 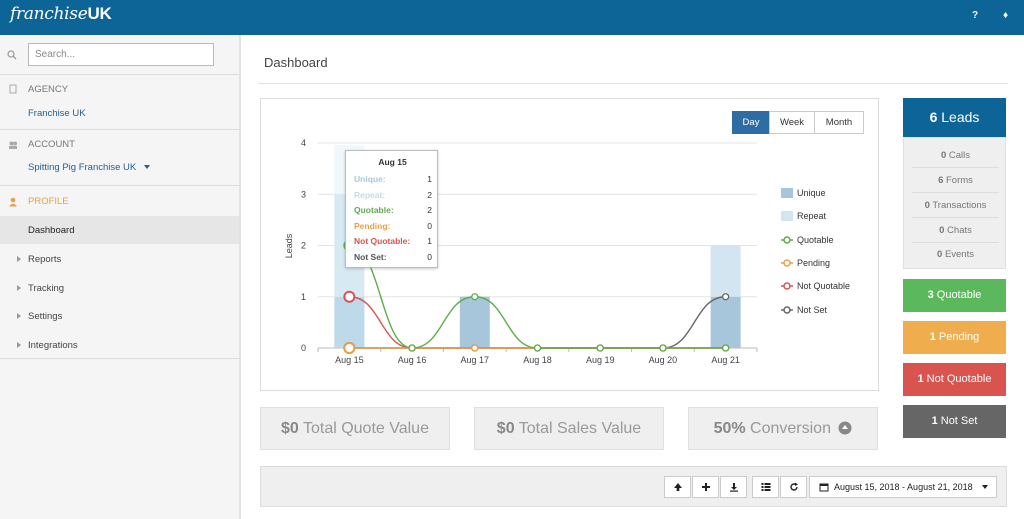 I want to click on add-button, so click(x=705, y=487).